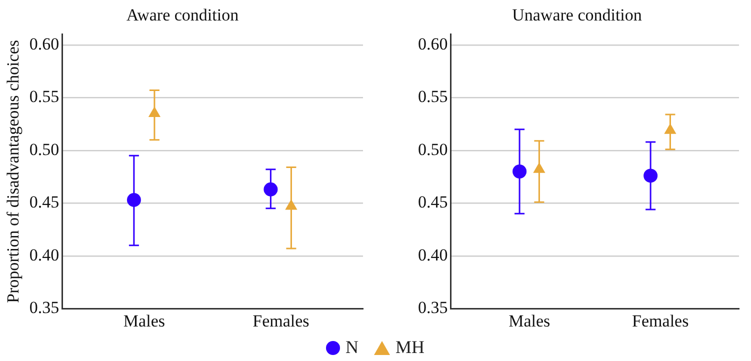 Image resolution: width=751 pixels, height=361 pixels. I want to click on chart-title: Unaware condition, so click(577, 15).